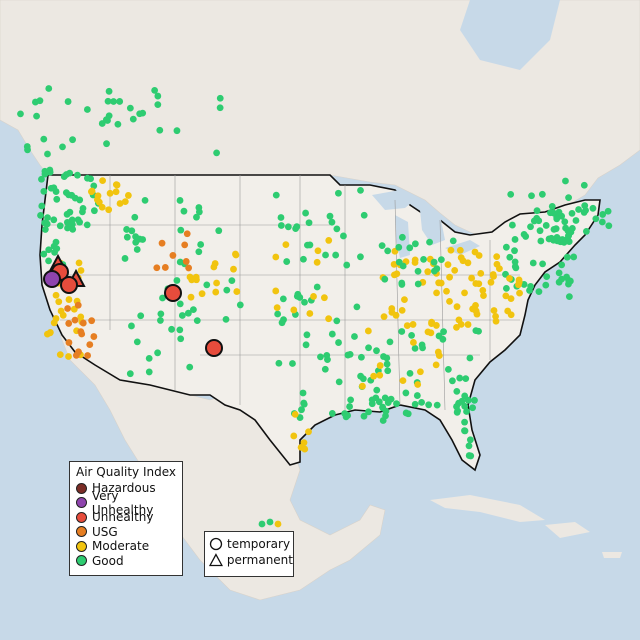 Image resolution: width=640 pixels, height=640 pixels. I want to click on aqi-legend-title: Air Quality Index, so click(126, 472).